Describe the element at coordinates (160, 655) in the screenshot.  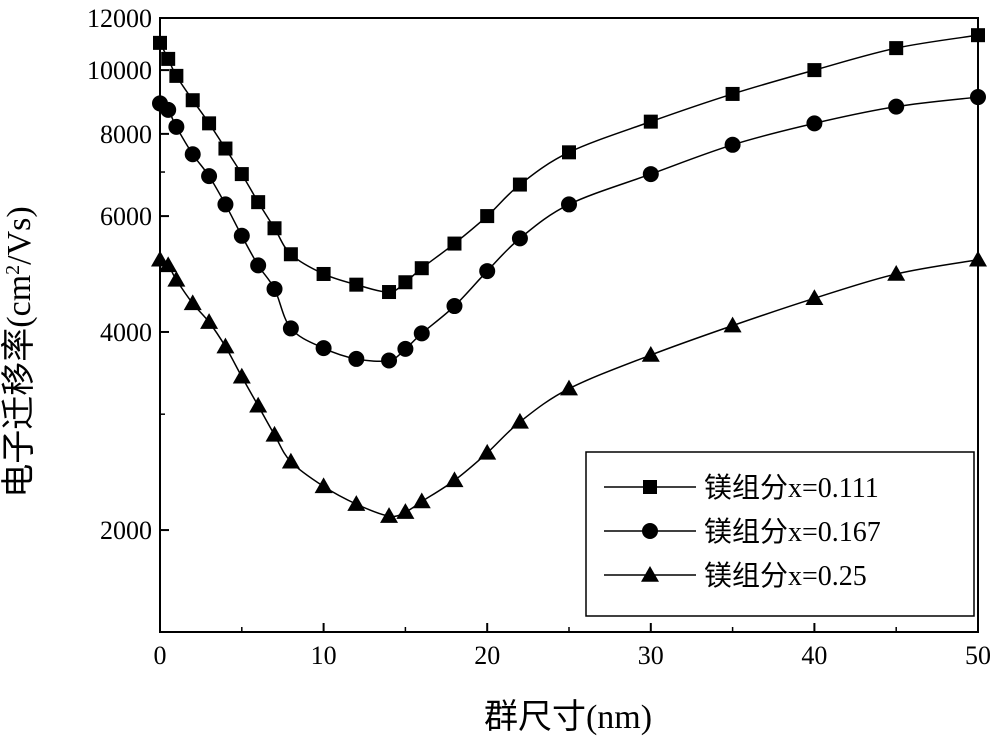
I see `x-tick-label: 0` at that location.